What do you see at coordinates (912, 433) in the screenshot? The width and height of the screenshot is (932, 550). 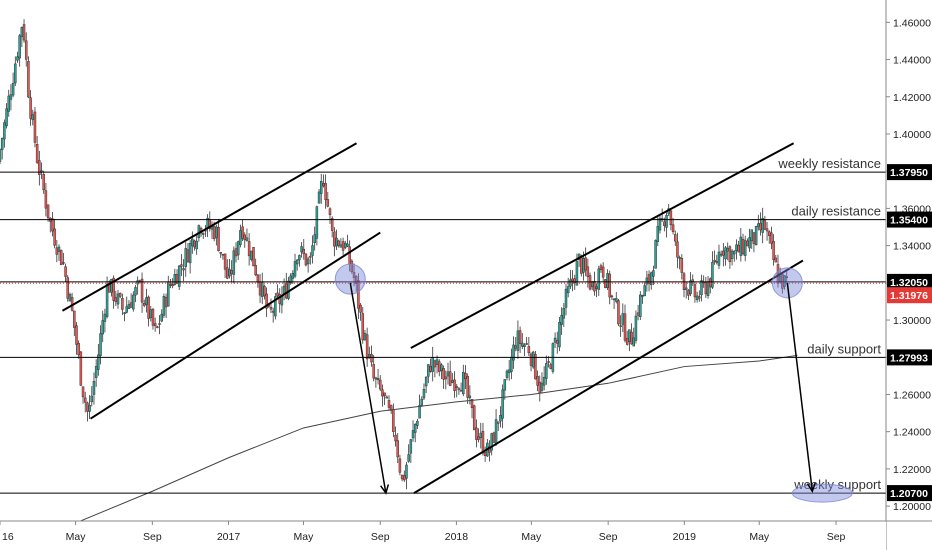 I see `y-tick-label: 1.24000` at bounding box center [912, 433].